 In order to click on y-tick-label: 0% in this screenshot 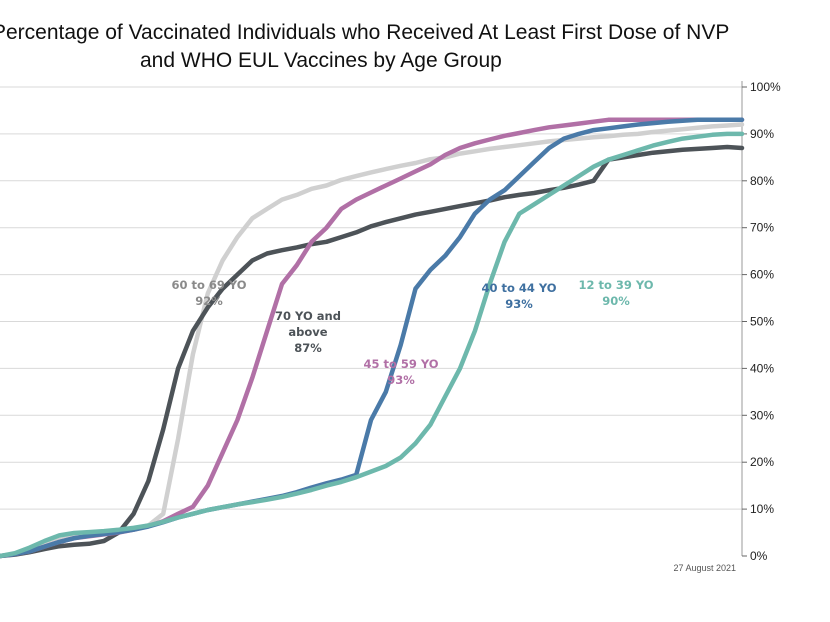, I will do `click(759, 556)`.